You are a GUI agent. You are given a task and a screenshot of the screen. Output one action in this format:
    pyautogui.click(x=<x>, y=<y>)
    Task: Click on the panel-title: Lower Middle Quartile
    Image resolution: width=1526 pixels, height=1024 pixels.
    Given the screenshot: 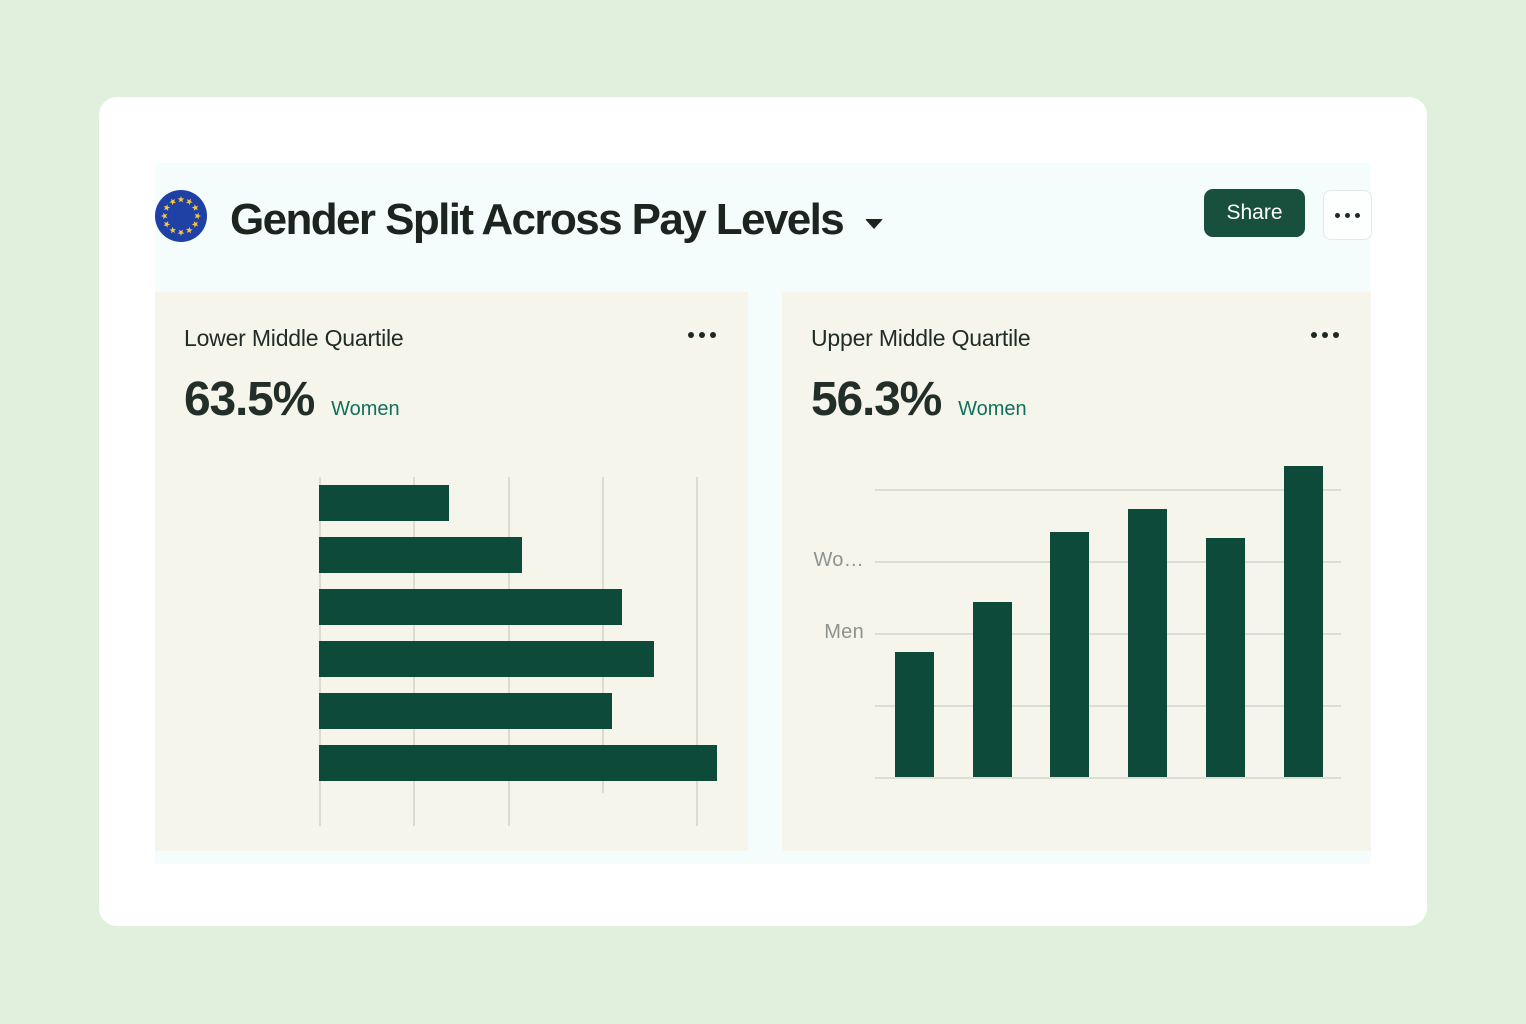 What is the action you would take?
    pyautogui.click(x=294, y=338)
    